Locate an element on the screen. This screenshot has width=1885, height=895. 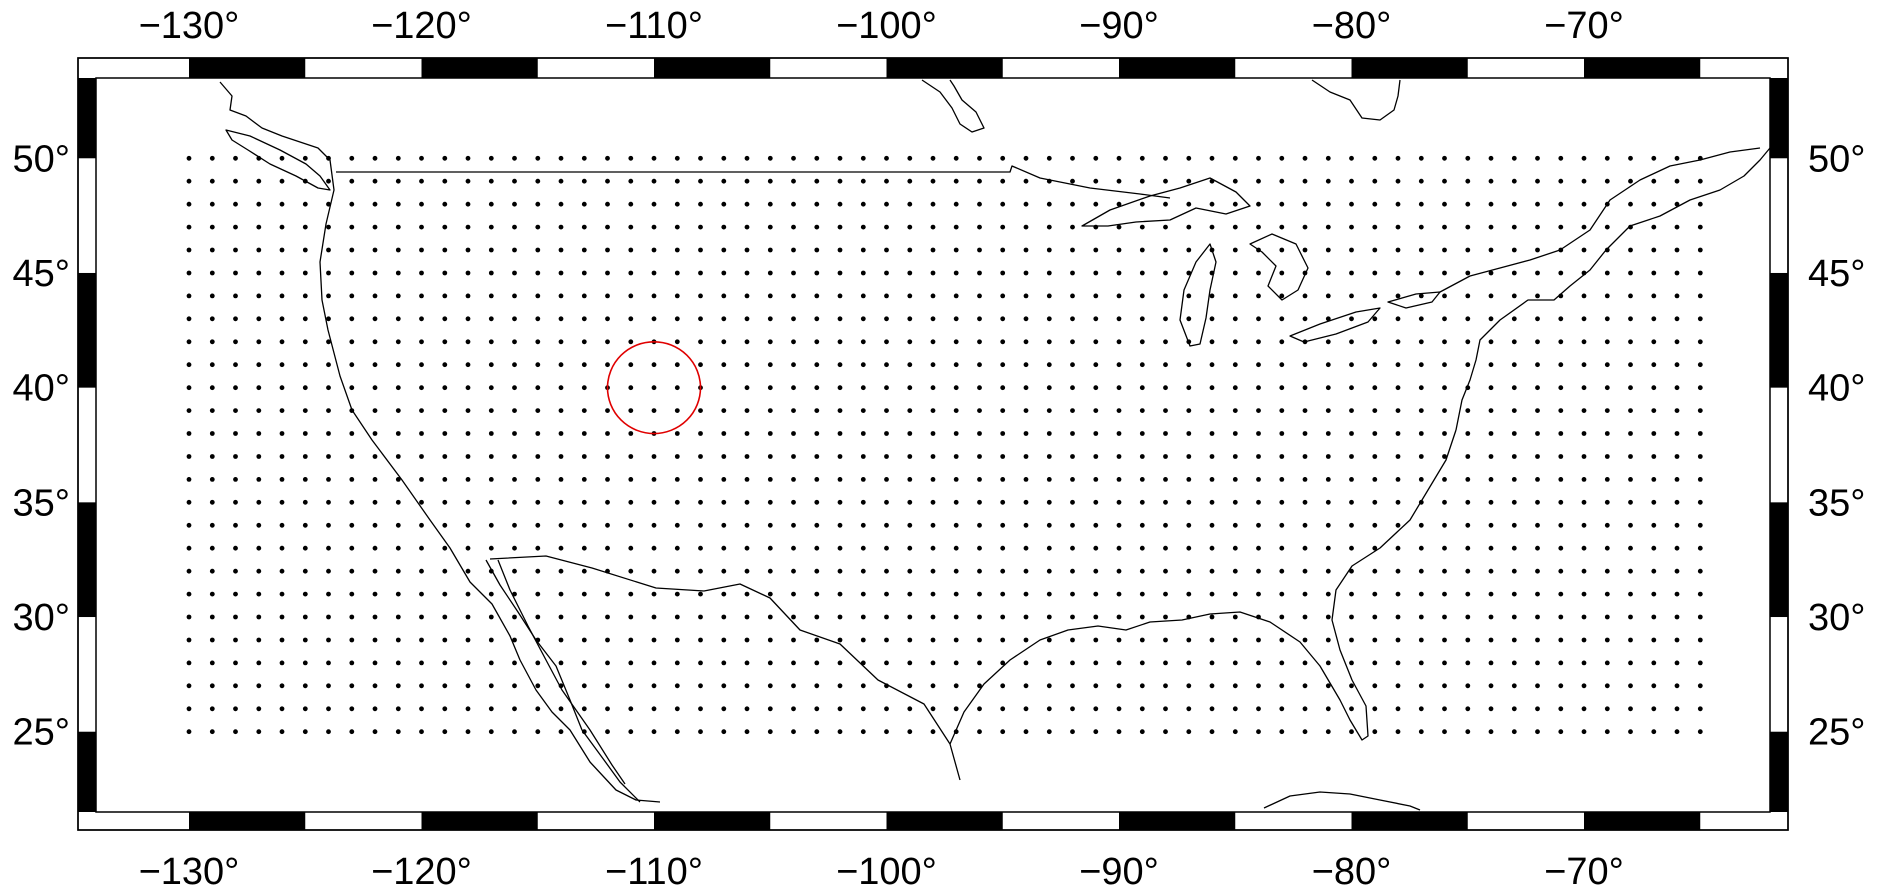
lon-label-top: −80° is located at coordinates (1352, 26).